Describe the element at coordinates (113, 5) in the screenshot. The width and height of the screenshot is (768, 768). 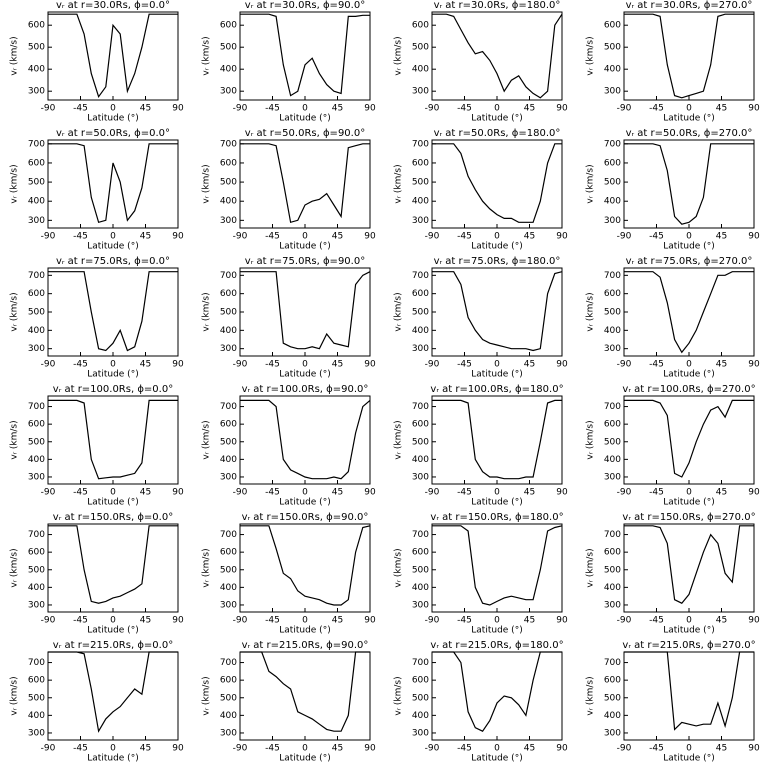
I see `panel-title: vᵣ at r=30.0Rs, ϕ=0.0°` at that location.